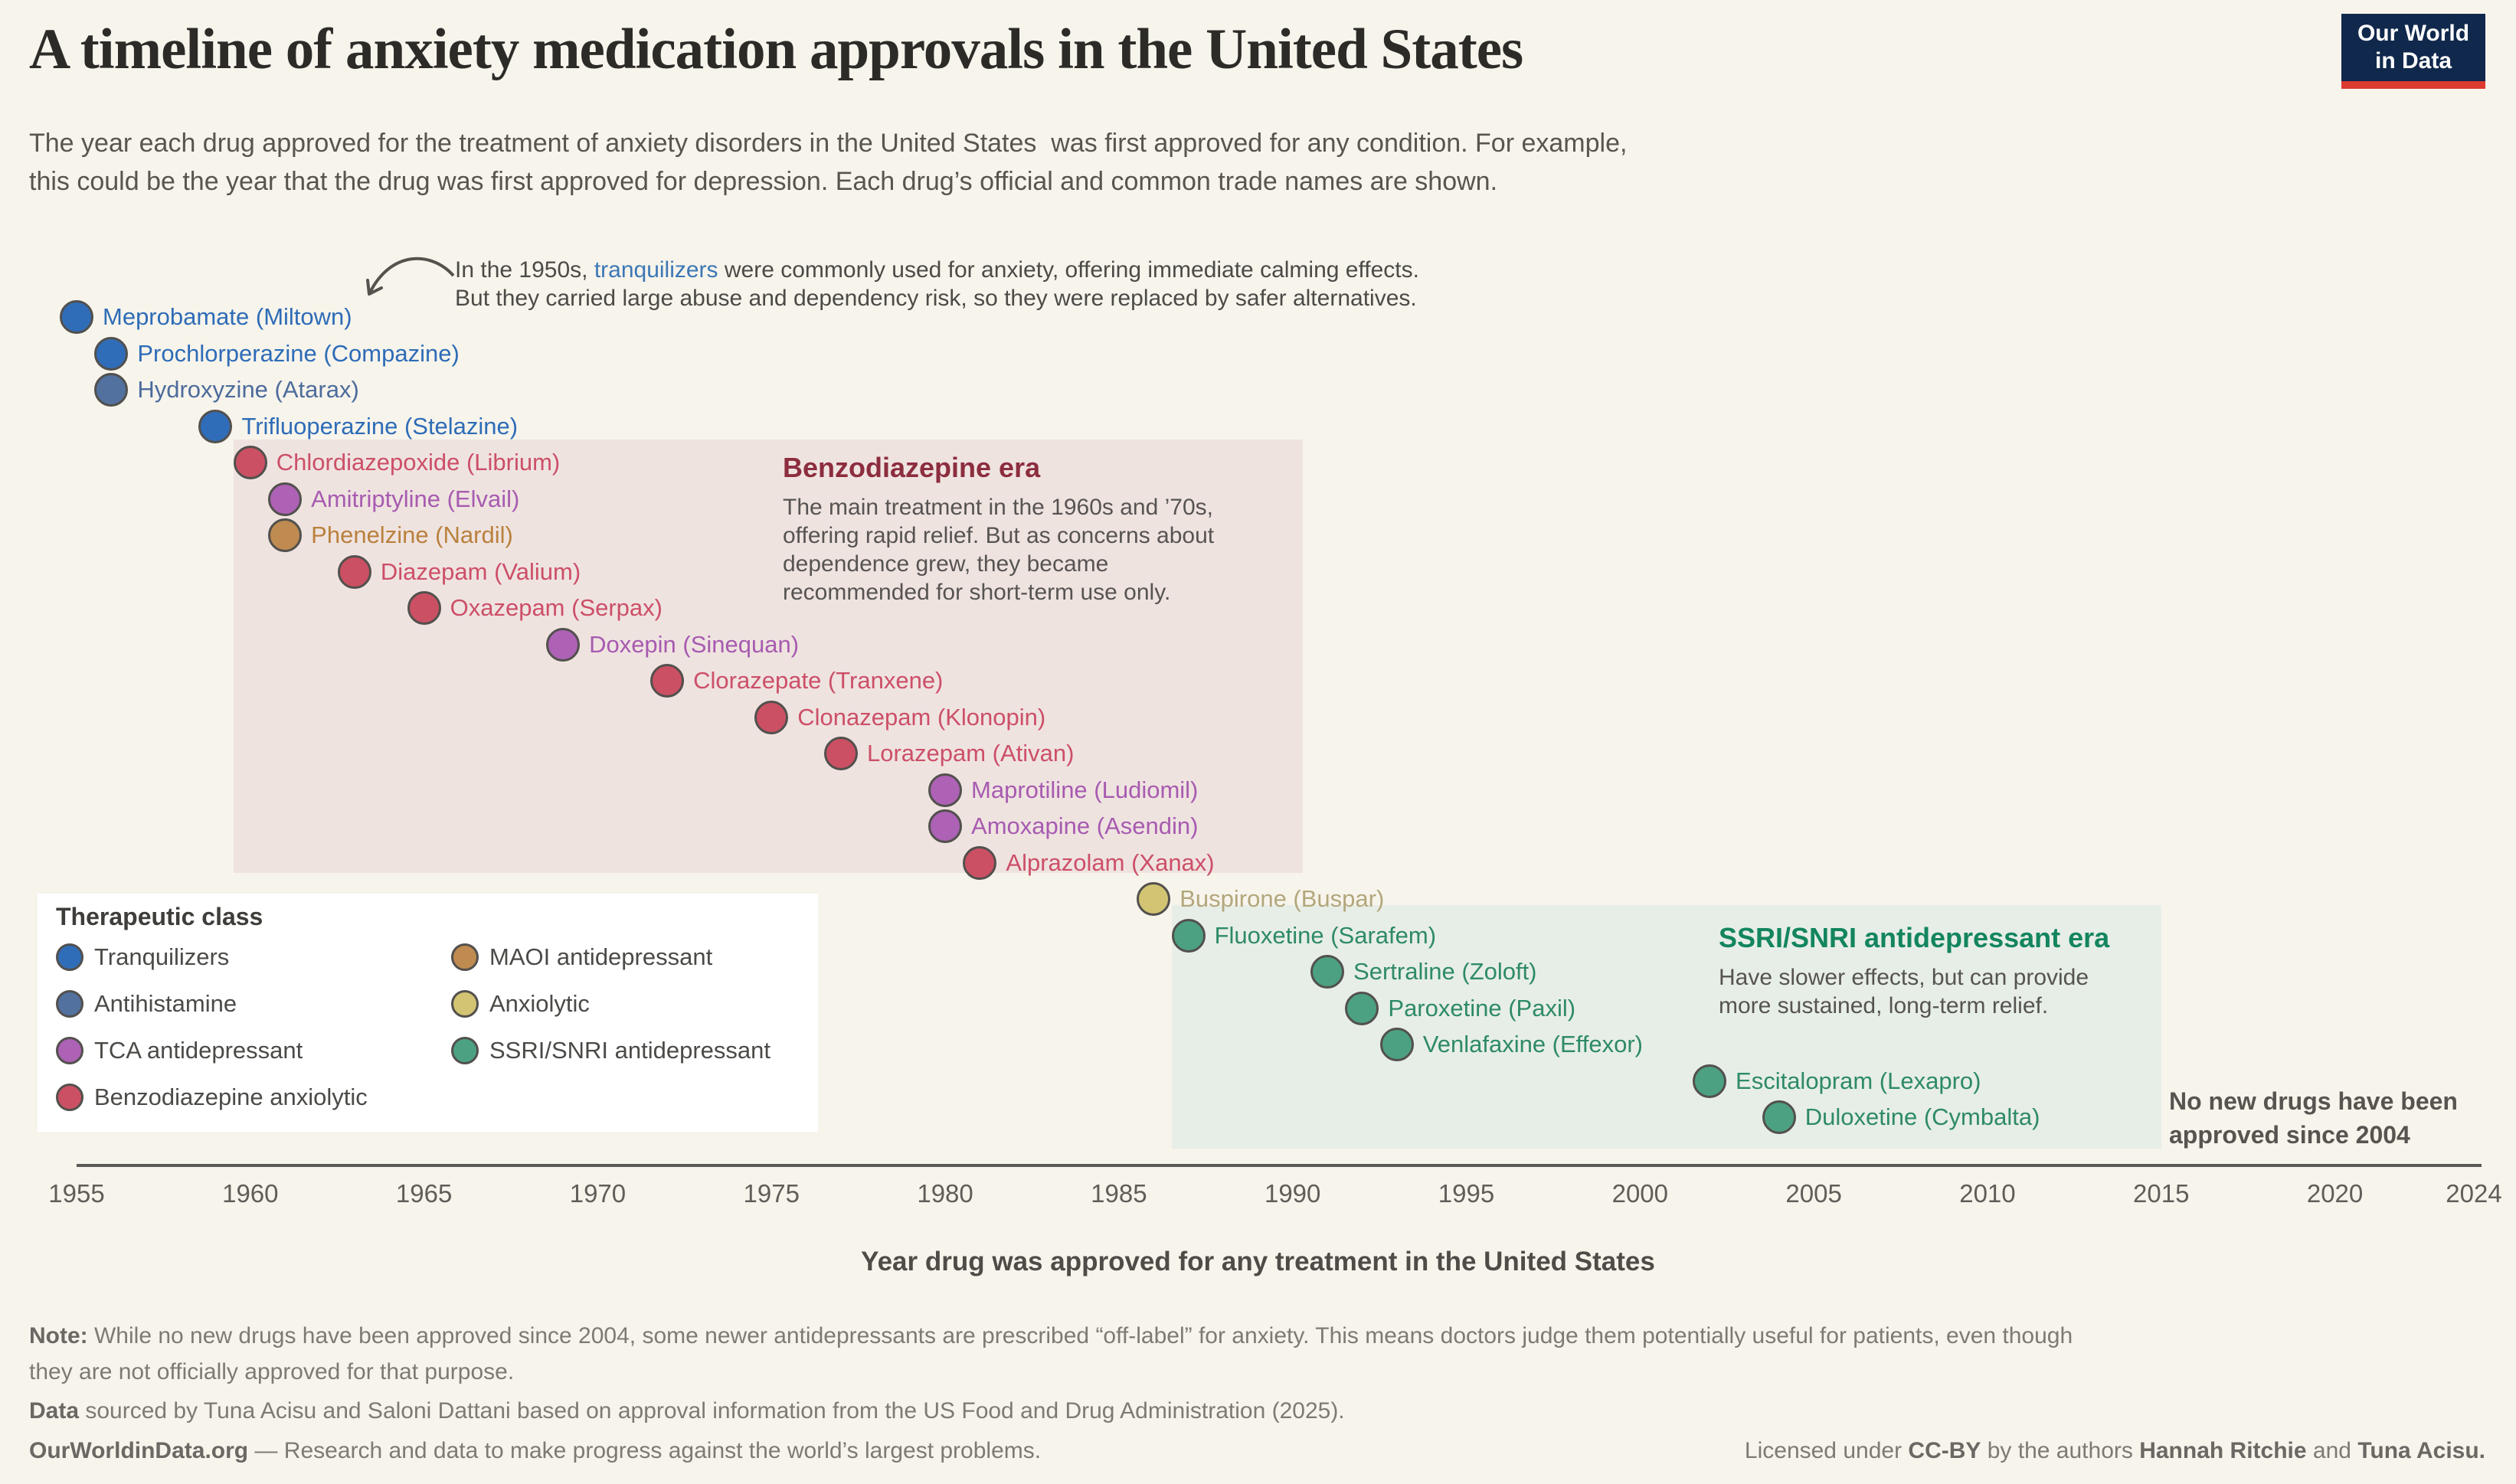 This screenshot has width=2516, height=1484. I want to click on drug-label: Oxazepam (Serpax), so click(556, 607).